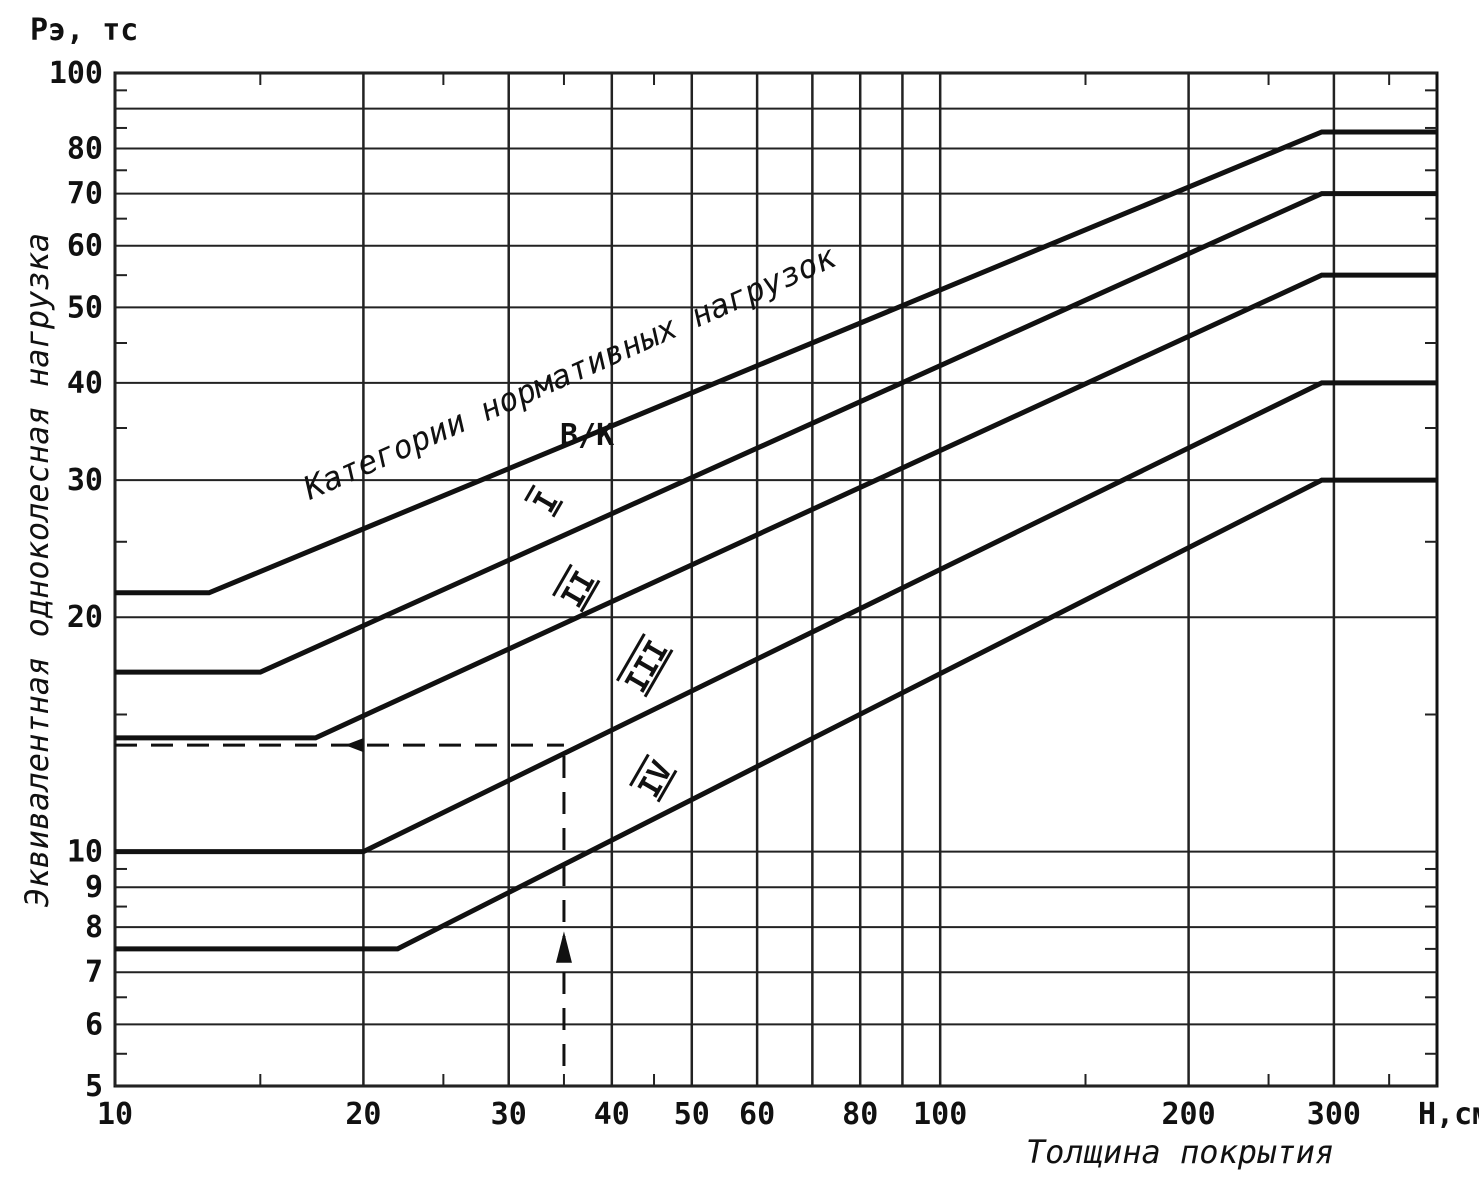 The image size is (1479, 1177). I want to click on y-tick-label: 100, so click(76, 73).